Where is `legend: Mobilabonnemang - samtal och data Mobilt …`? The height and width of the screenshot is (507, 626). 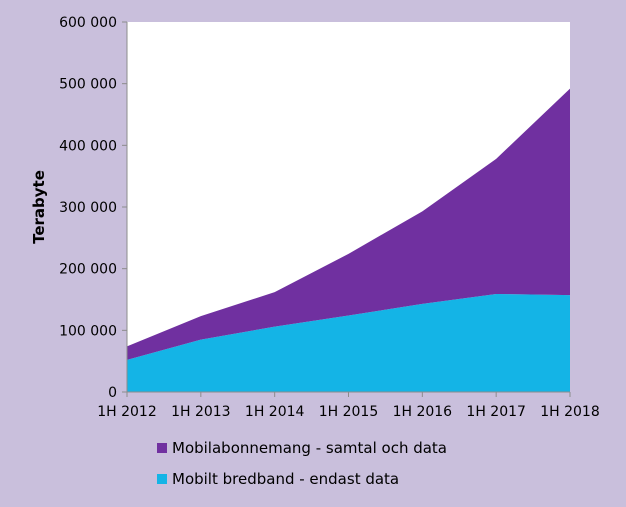 legend: Mobilabonnemang - samtal och data Mobilt … is located at coordinates (302, 463).